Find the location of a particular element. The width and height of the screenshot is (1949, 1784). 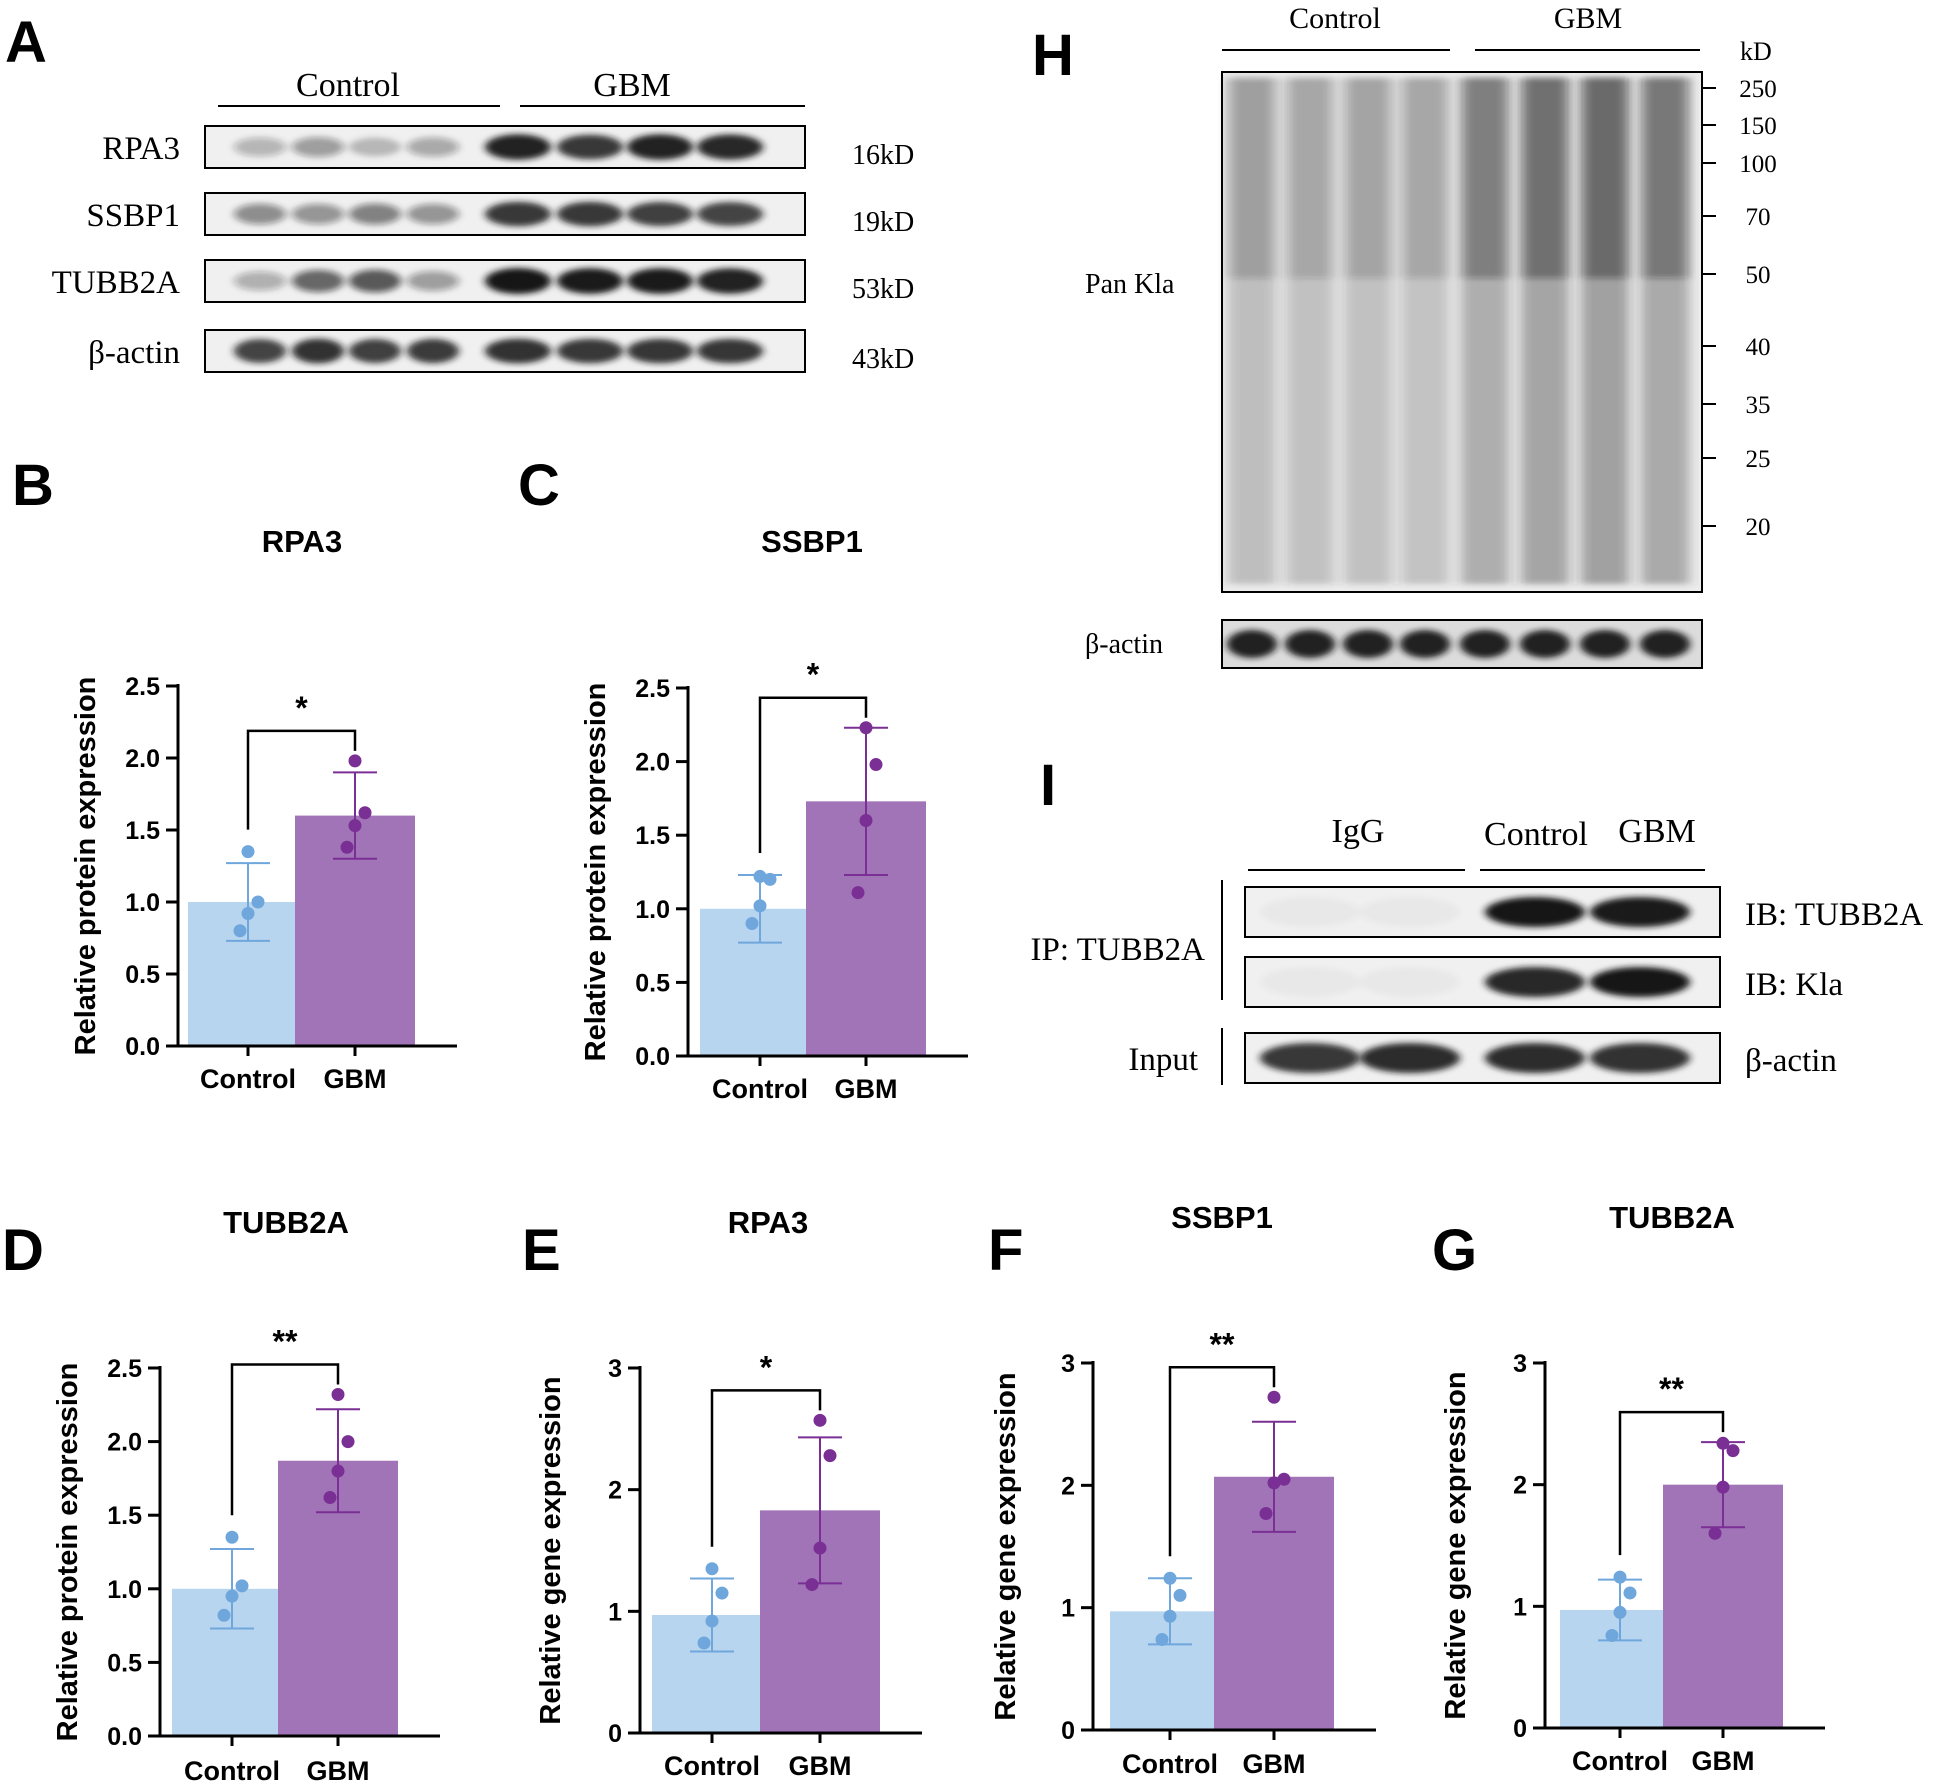

panel-i-group-label: IgG is located at coordinates (1358, 831).